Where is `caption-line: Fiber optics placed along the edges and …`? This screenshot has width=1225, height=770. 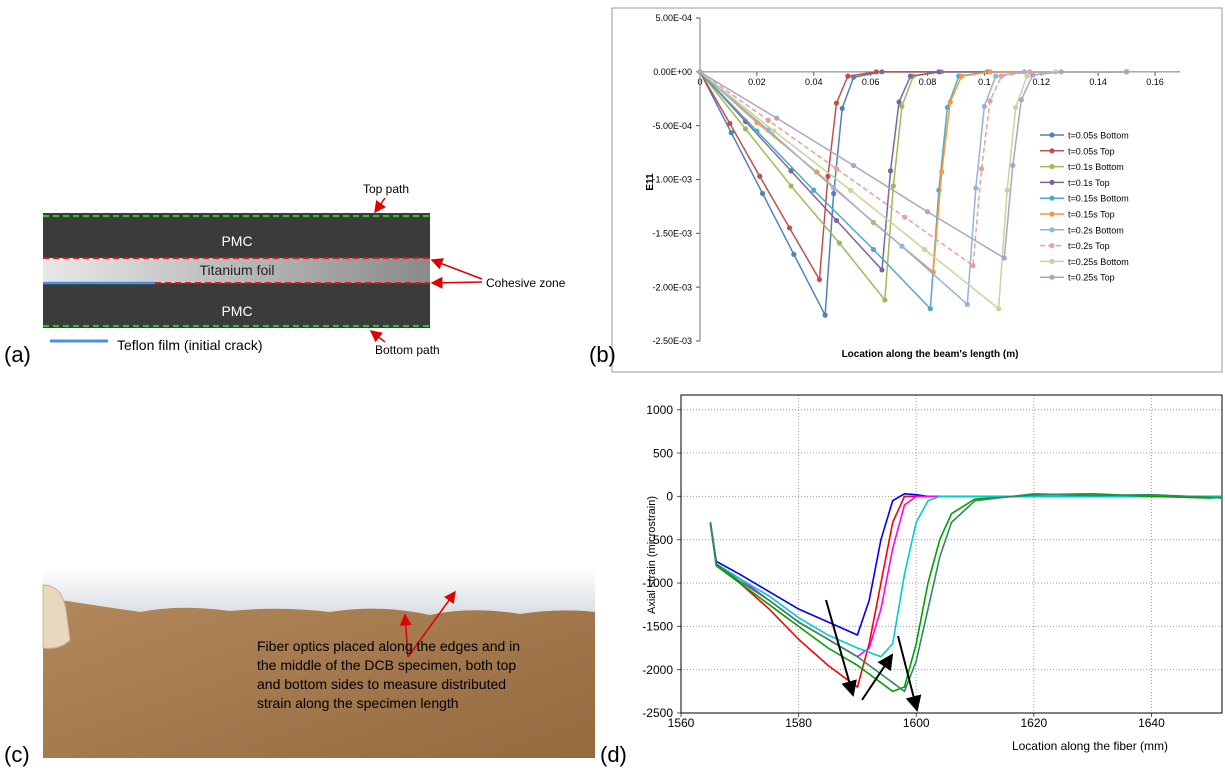 caption-line: Fiber optics placed along the edges and … is located at coordinates (388, 646).